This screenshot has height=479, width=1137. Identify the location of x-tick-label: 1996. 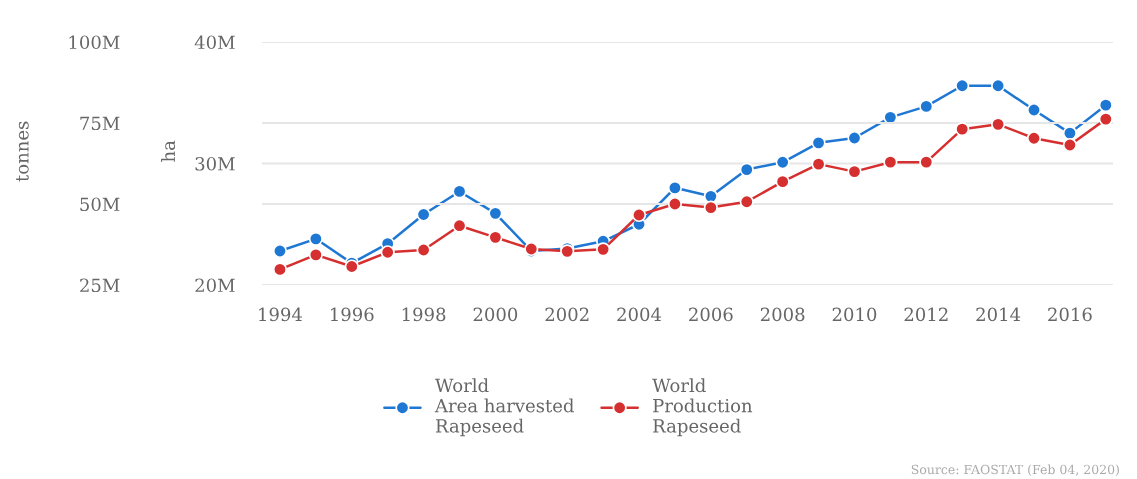
(352, 314).